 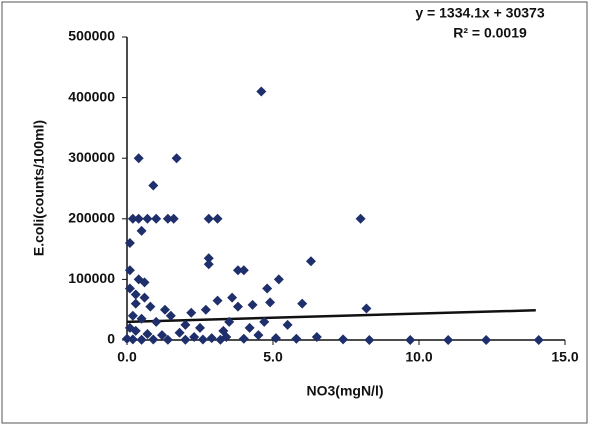 What do you see at coordinates (418, 357) in the screenshot?
I see `x-tick-label: 10.0` at bounding box center [418, 357].